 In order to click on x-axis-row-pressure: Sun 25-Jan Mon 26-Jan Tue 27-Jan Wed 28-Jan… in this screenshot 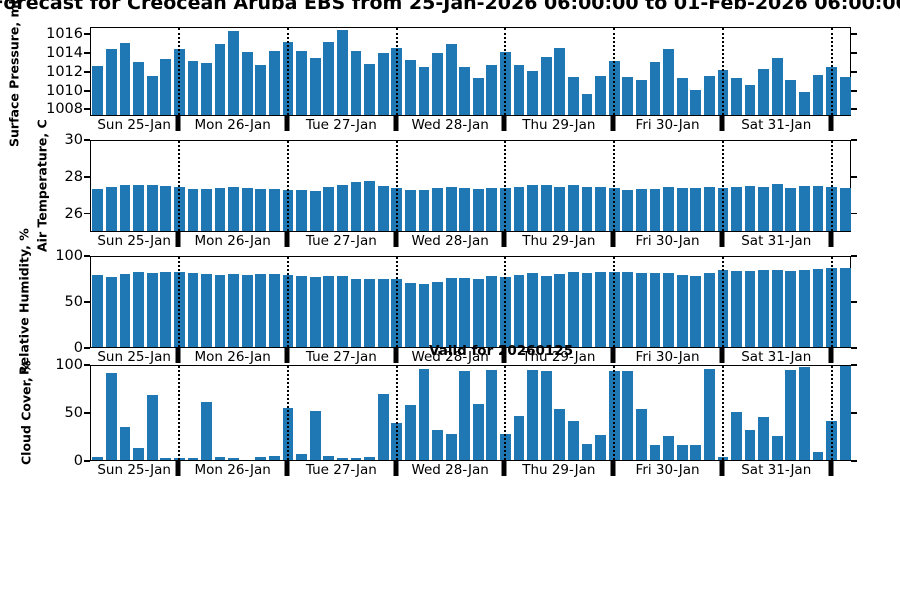, I will do `click(470, 124)`.